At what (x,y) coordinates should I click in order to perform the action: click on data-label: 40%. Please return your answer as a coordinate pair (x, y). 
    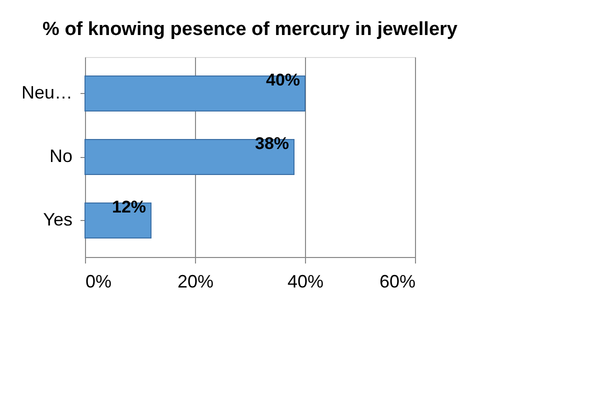
    Looking at the image, I should click on (283, 80).